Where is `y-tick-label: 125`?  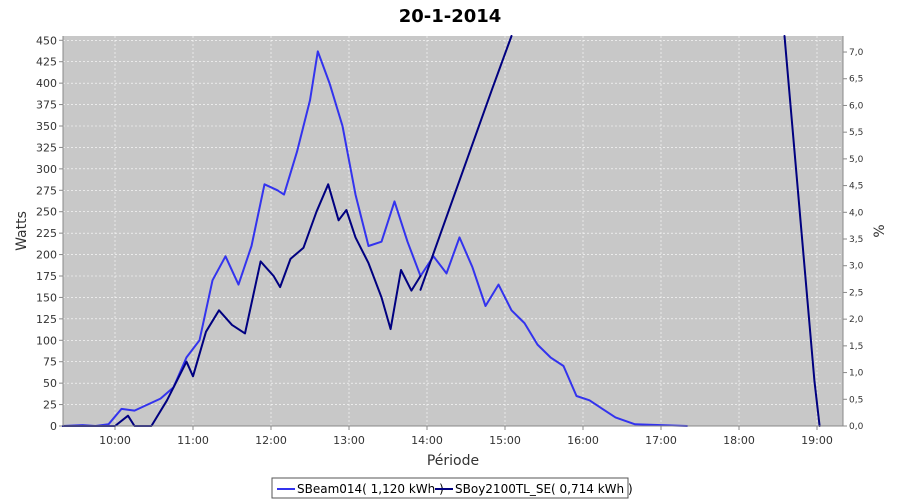 y-tick-label: 125 is located at coordinates (46, 319).